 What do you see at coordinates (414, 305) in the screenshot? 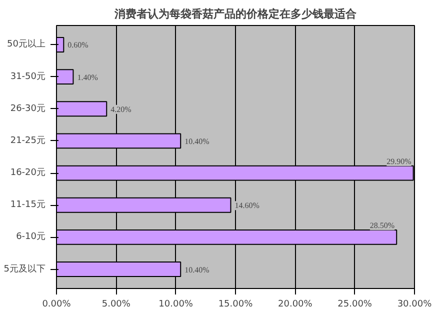
I see `x-tick-label: 30.00%` at bounding box center [414, 305].